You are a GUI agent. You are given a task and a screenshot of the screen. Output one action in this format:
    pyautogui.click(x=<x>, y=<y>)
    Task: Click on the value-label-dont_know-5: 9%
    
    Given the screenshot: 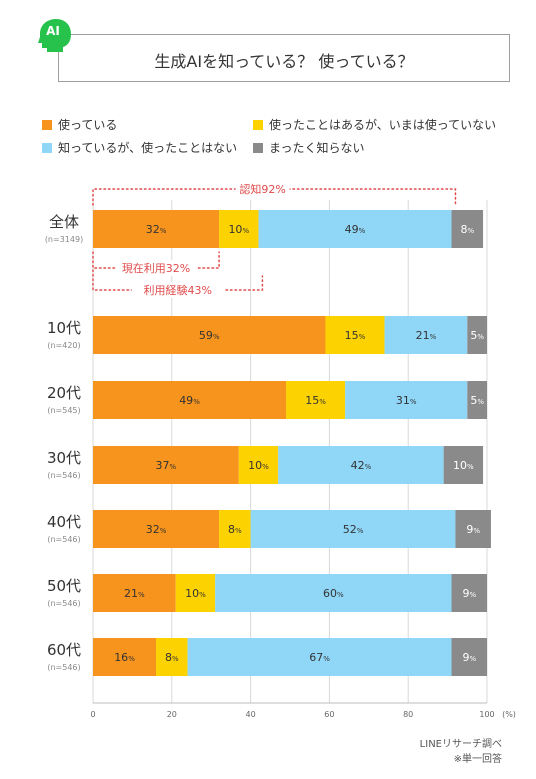 What is the action you would take?
    pyautogui.click(x=469, y=593)
    